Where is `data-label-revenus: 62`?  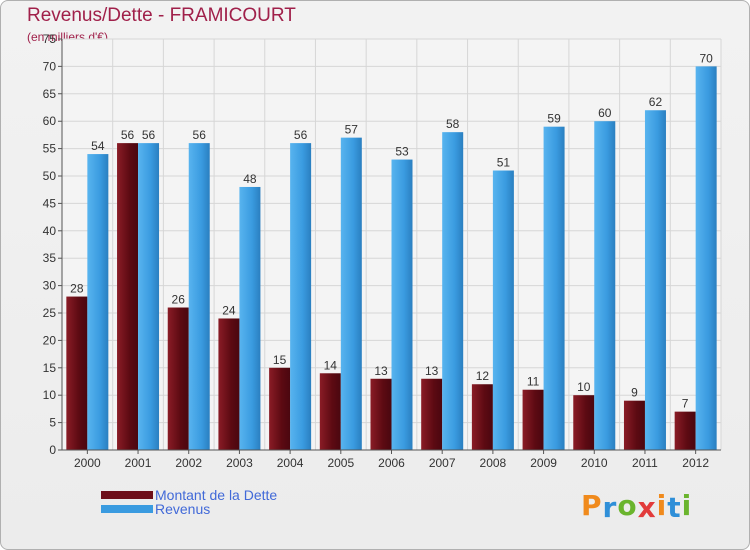 data-label-revenus: 62 is located at coordinates (656, 102).